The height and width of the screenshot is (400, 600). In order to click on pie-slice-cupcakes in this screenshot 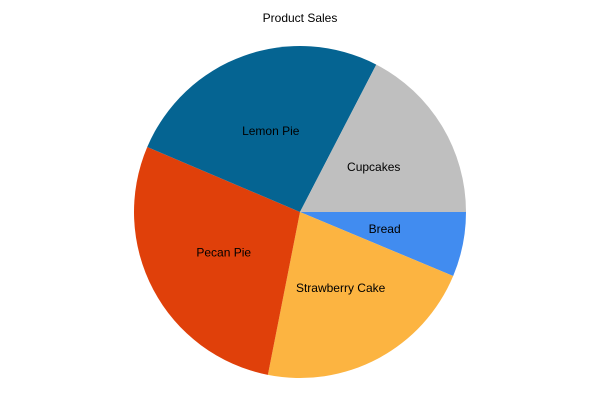, I will do `click(383, 138)`.